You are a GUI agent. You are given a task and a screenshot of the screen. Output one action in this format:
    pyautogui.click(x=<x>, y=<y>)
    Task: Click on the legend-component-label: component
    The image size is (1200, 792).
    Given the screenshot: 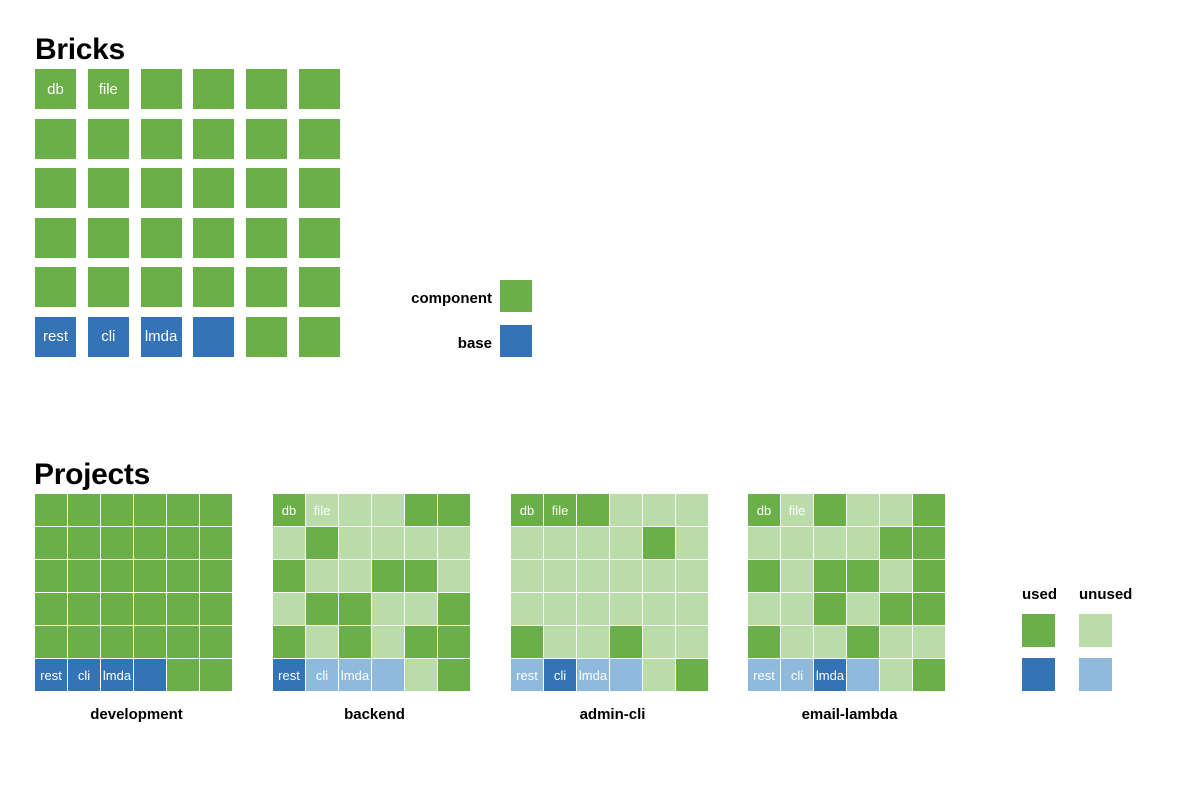 What is the action you would take?
    pyautogui.click(x=451, y=298)
    